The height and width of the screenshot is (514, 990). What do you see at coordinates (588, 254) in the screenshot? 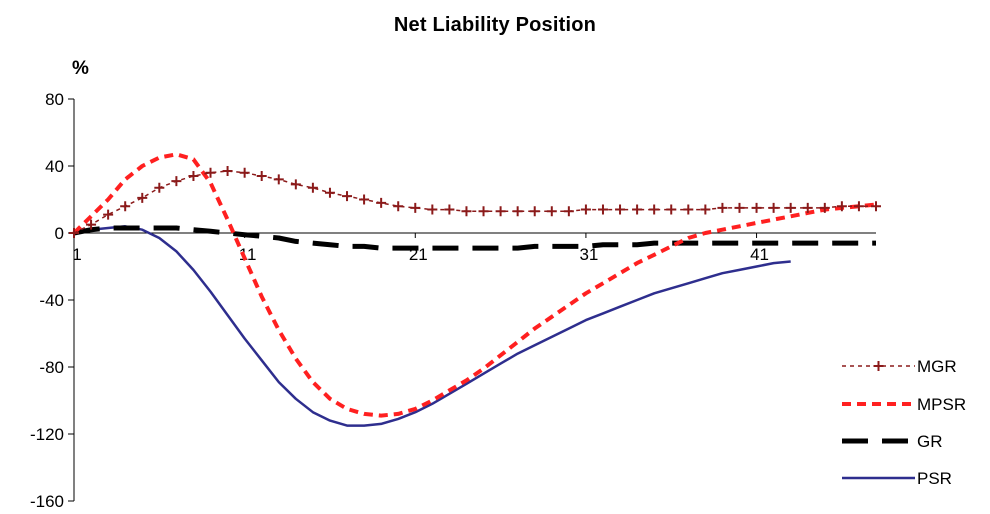
I see `x-tick-label: 31` at bounding box center [588, 254].